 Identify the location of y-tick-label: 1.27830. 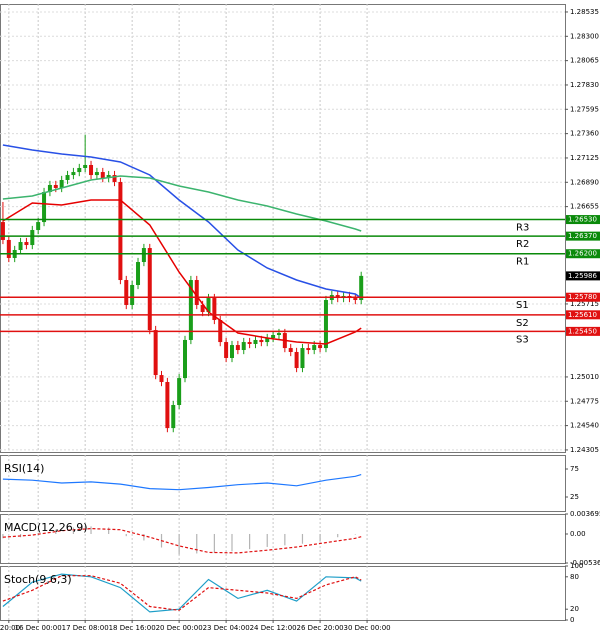
(584, 85).